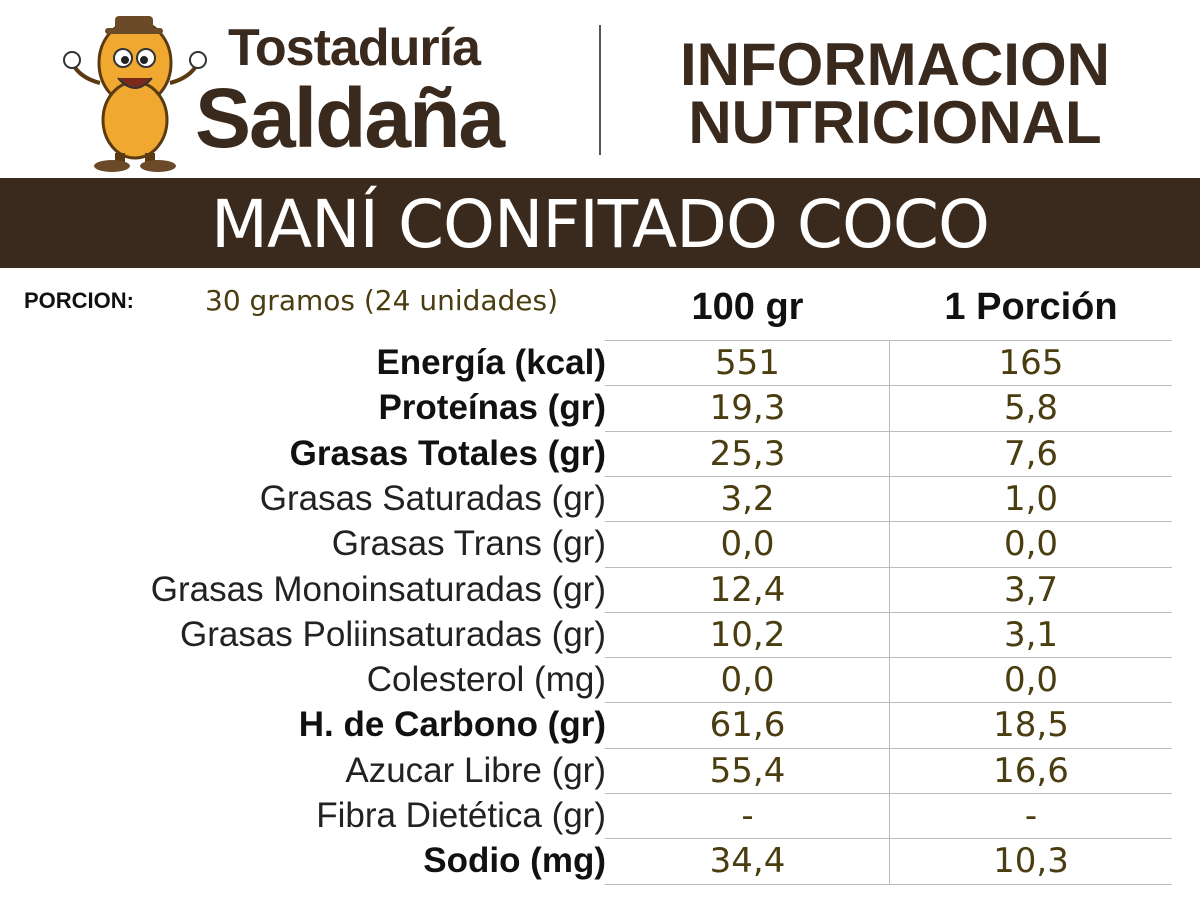 Image resolution: width=1200 pixels, height=900 pixels. Describe the element at coordinates (895, 122) in the screenshot. I see `title-line: NUTRICIONAL` at that location.